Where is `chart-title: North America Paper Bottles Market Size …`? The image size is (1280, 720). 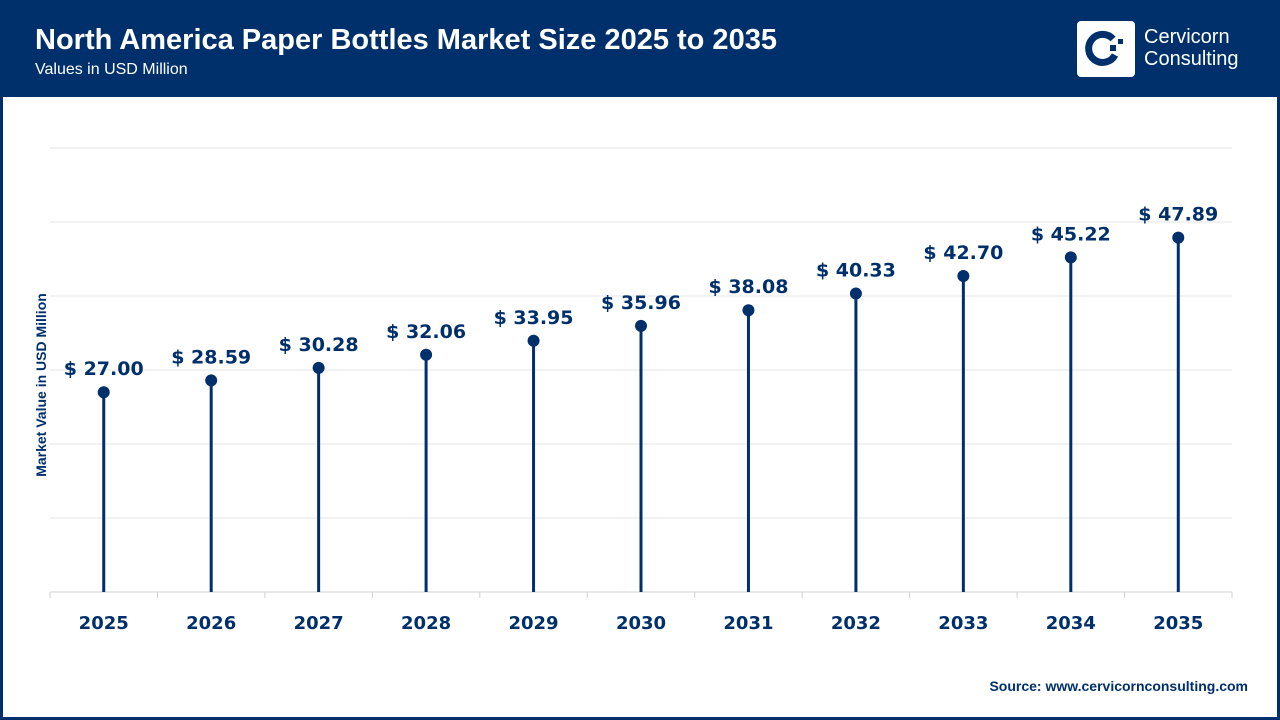
chart-title: North America Paper Bottles Market Size … is located at coordinates (406, 40).